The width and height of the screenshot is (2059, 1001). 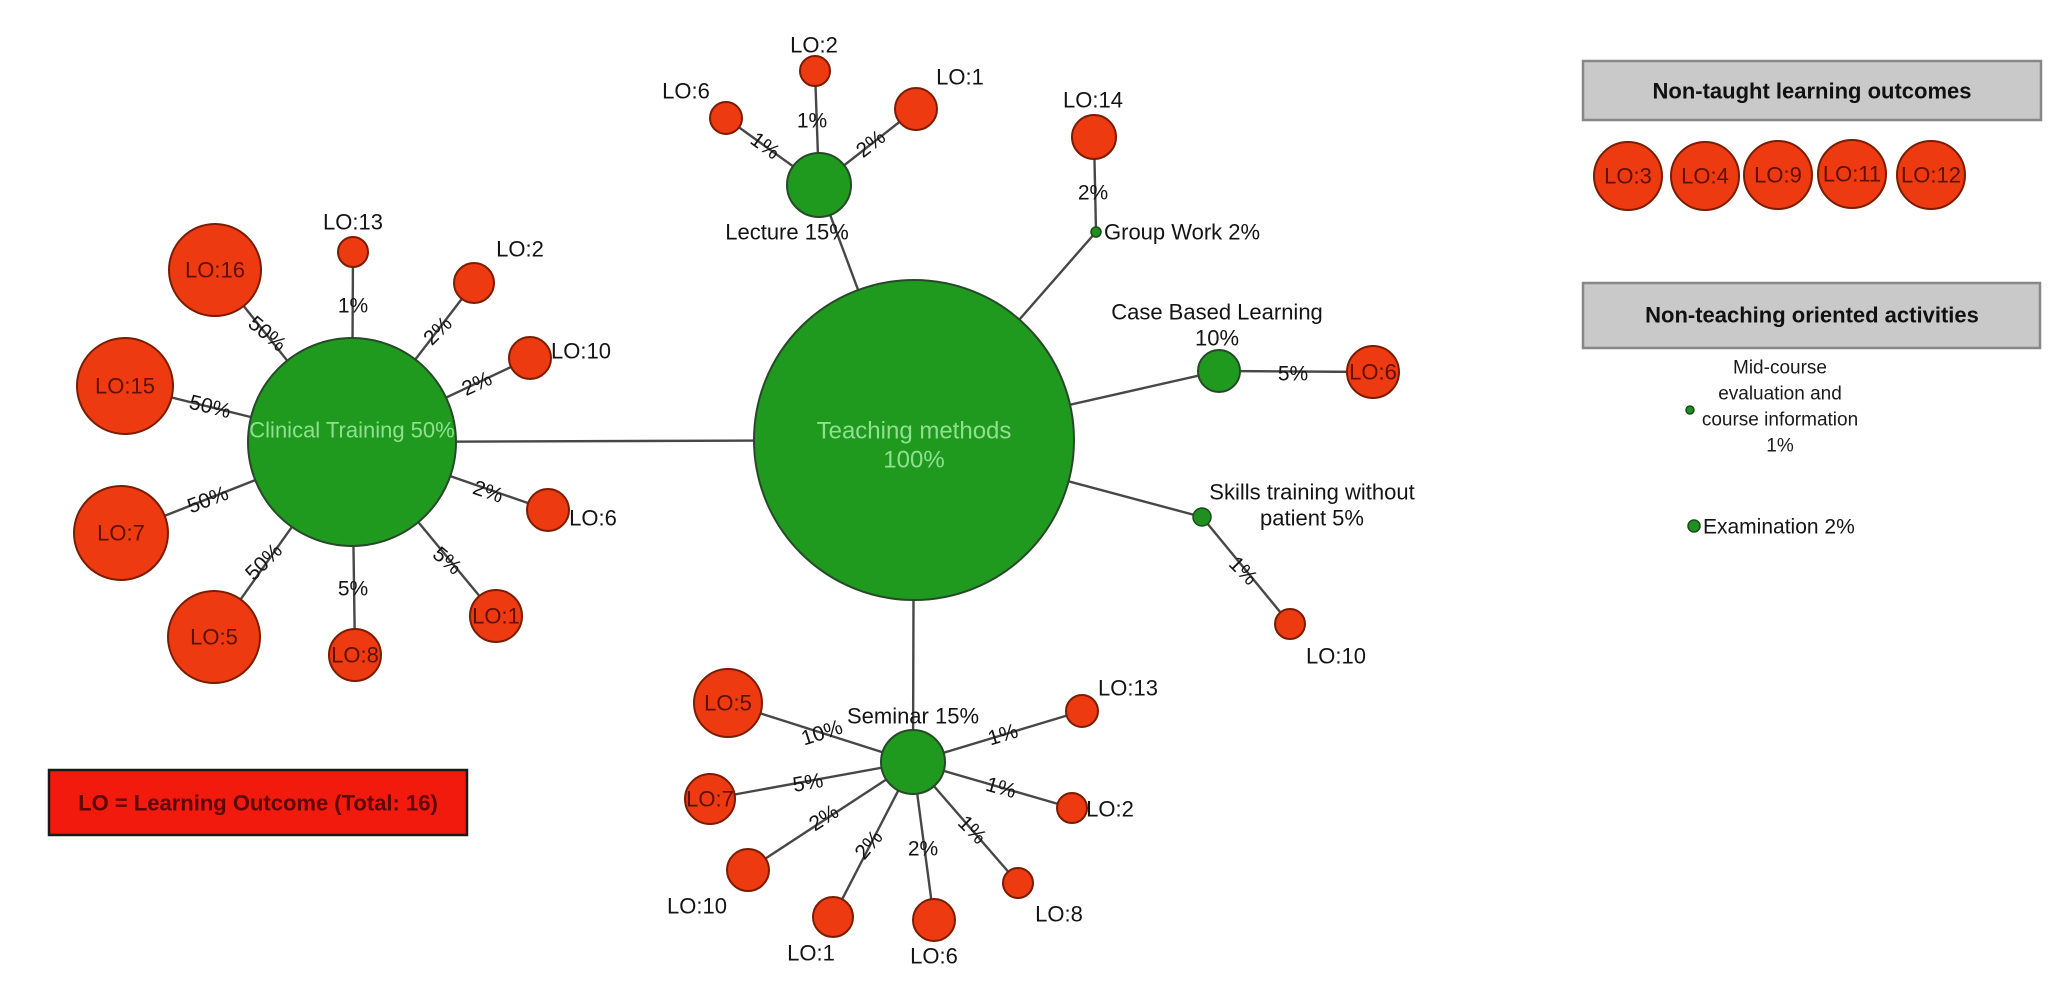 What do you see at coordinates (353, 222) in the screenshot?
I see `clinical-lo13-label: LO:13` at bounding box center [353, 222].